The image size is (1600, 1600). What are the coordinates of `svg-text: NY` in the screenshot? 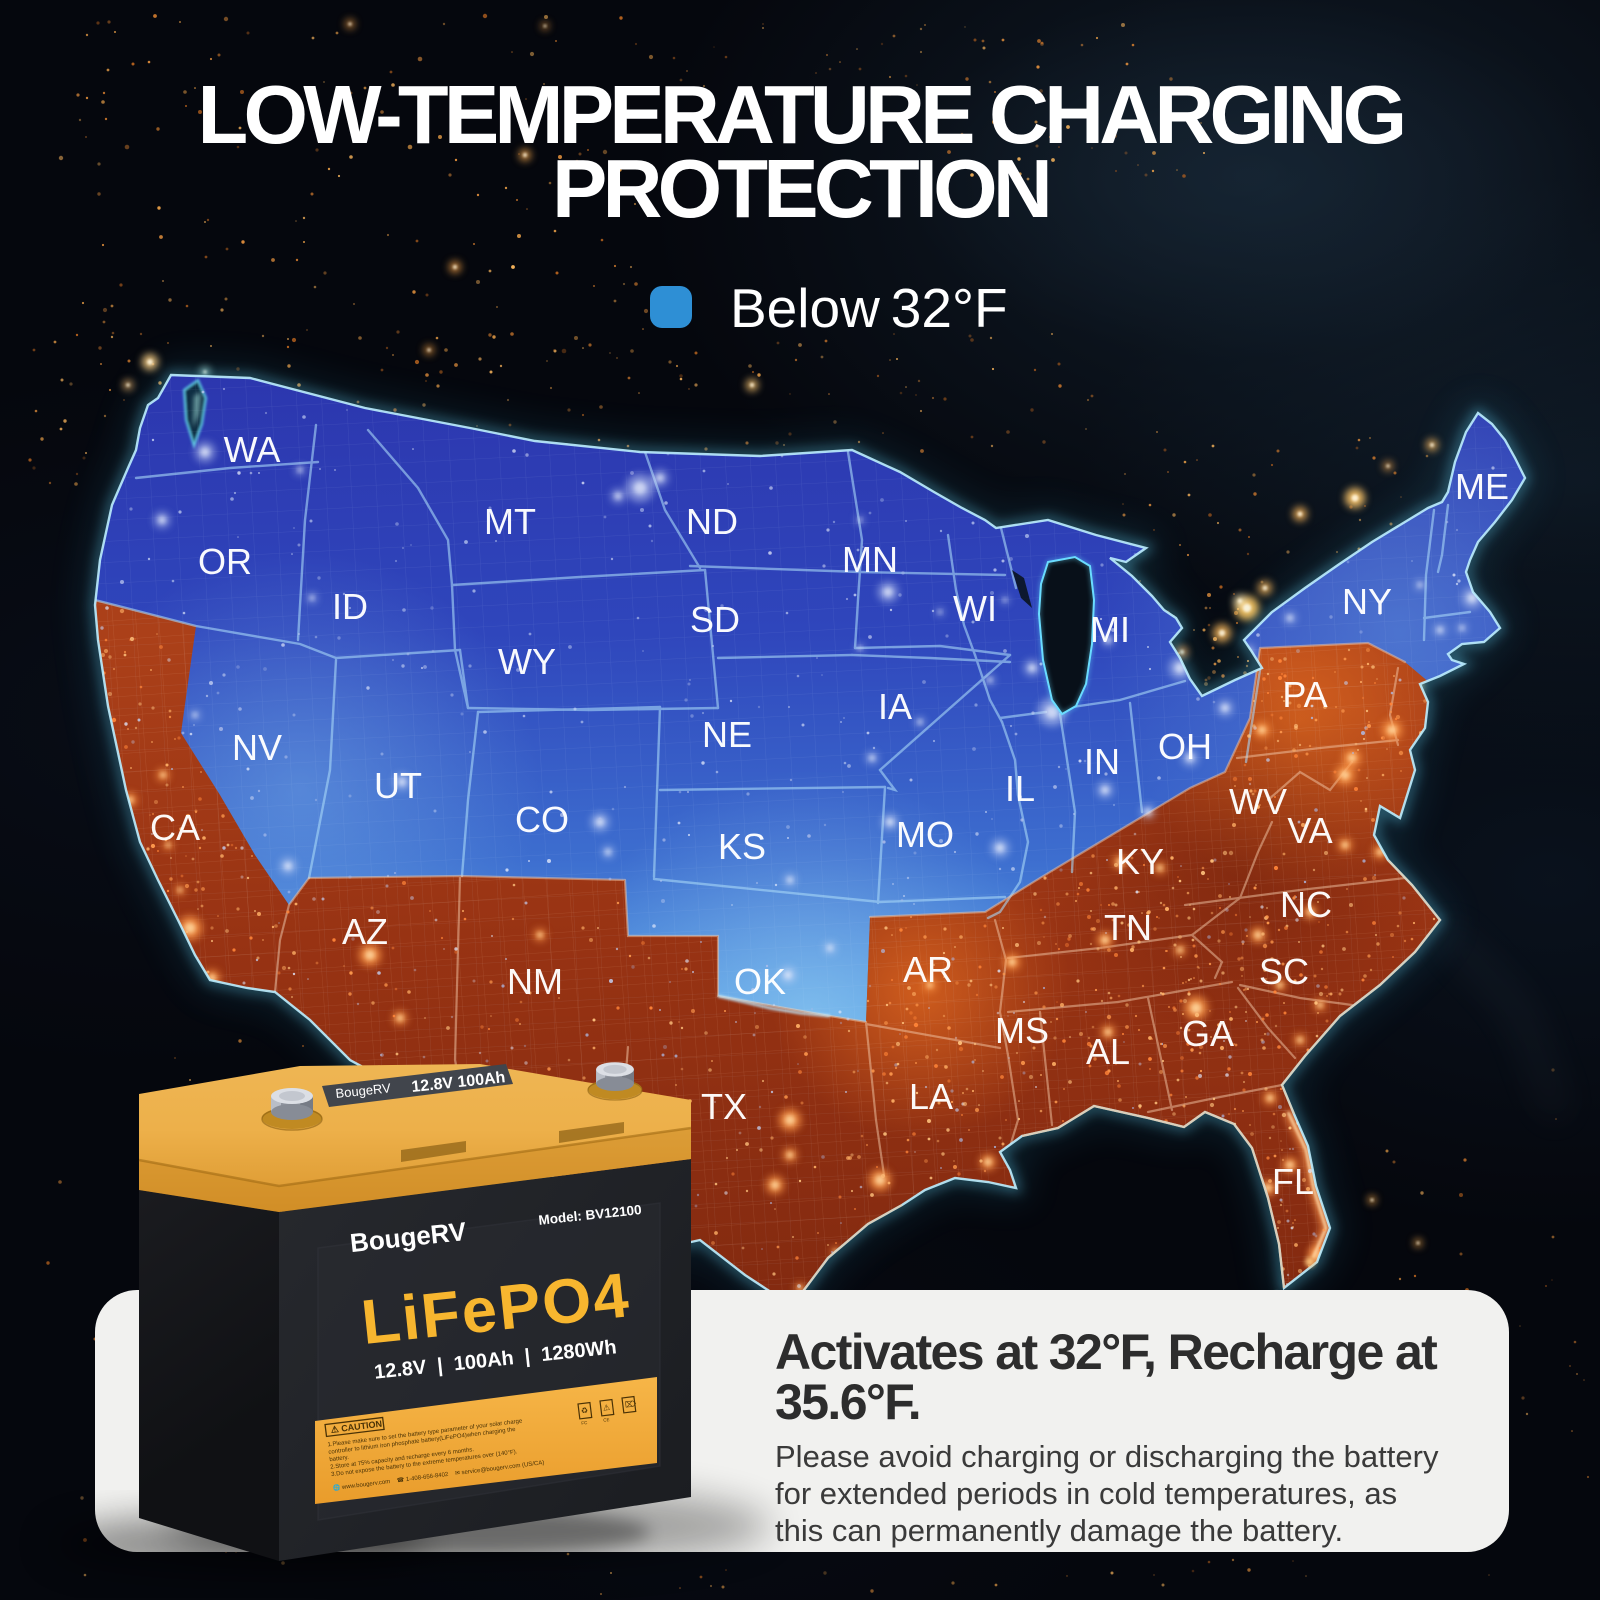 It's located at (1367, 601).